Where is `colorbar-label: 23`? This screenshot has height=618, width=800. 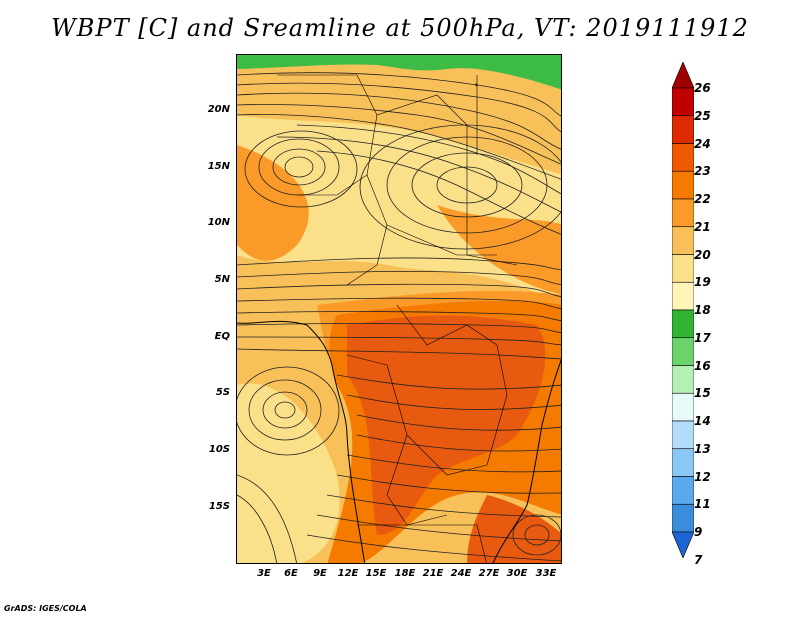
colorbar-label: 23 is located at coordinates (702, 171).